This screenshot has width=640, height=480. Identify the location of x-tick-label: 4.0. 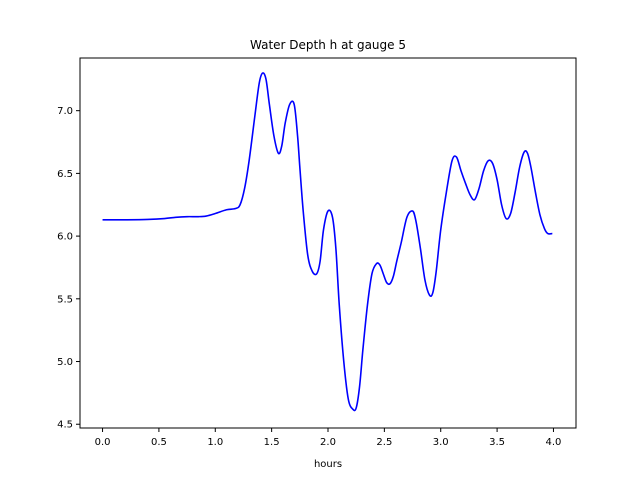
(554, 442).